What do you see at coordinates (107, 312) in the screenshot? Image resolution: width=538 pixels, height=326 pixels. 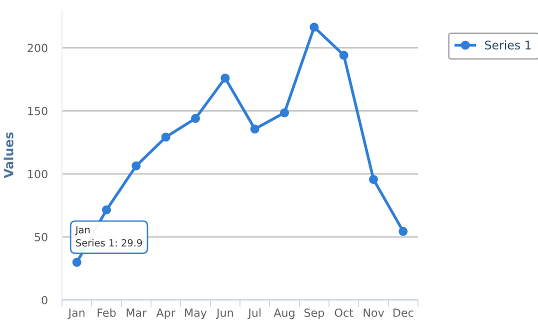 I see `x-tick-label: Feb` at bounding box center [107, 312].